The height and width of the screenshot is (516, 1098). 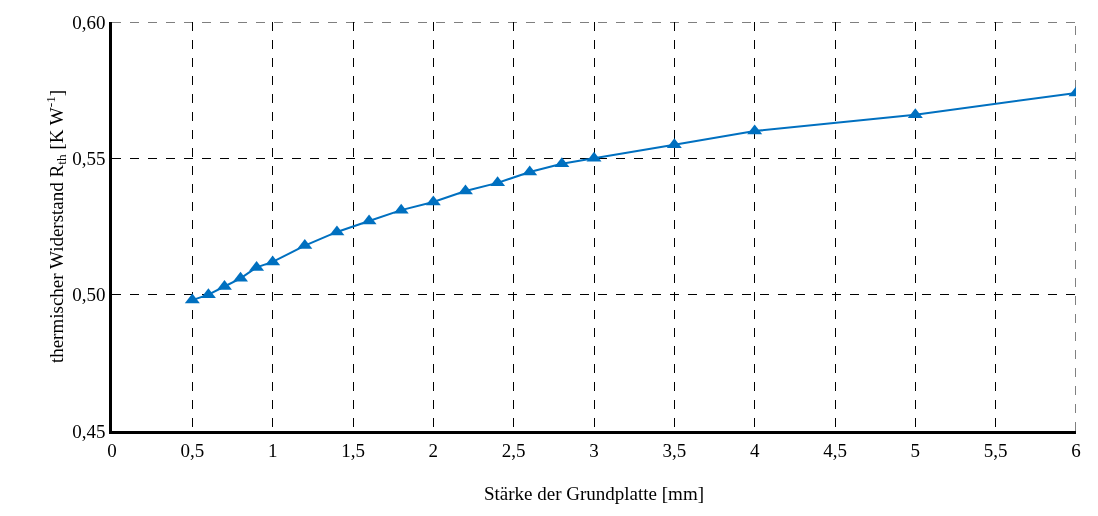 What do you see at coordinates (674, 450) in the screenshot?
I see `x-tick-label: 3,5` at bounding box center [674, 450].